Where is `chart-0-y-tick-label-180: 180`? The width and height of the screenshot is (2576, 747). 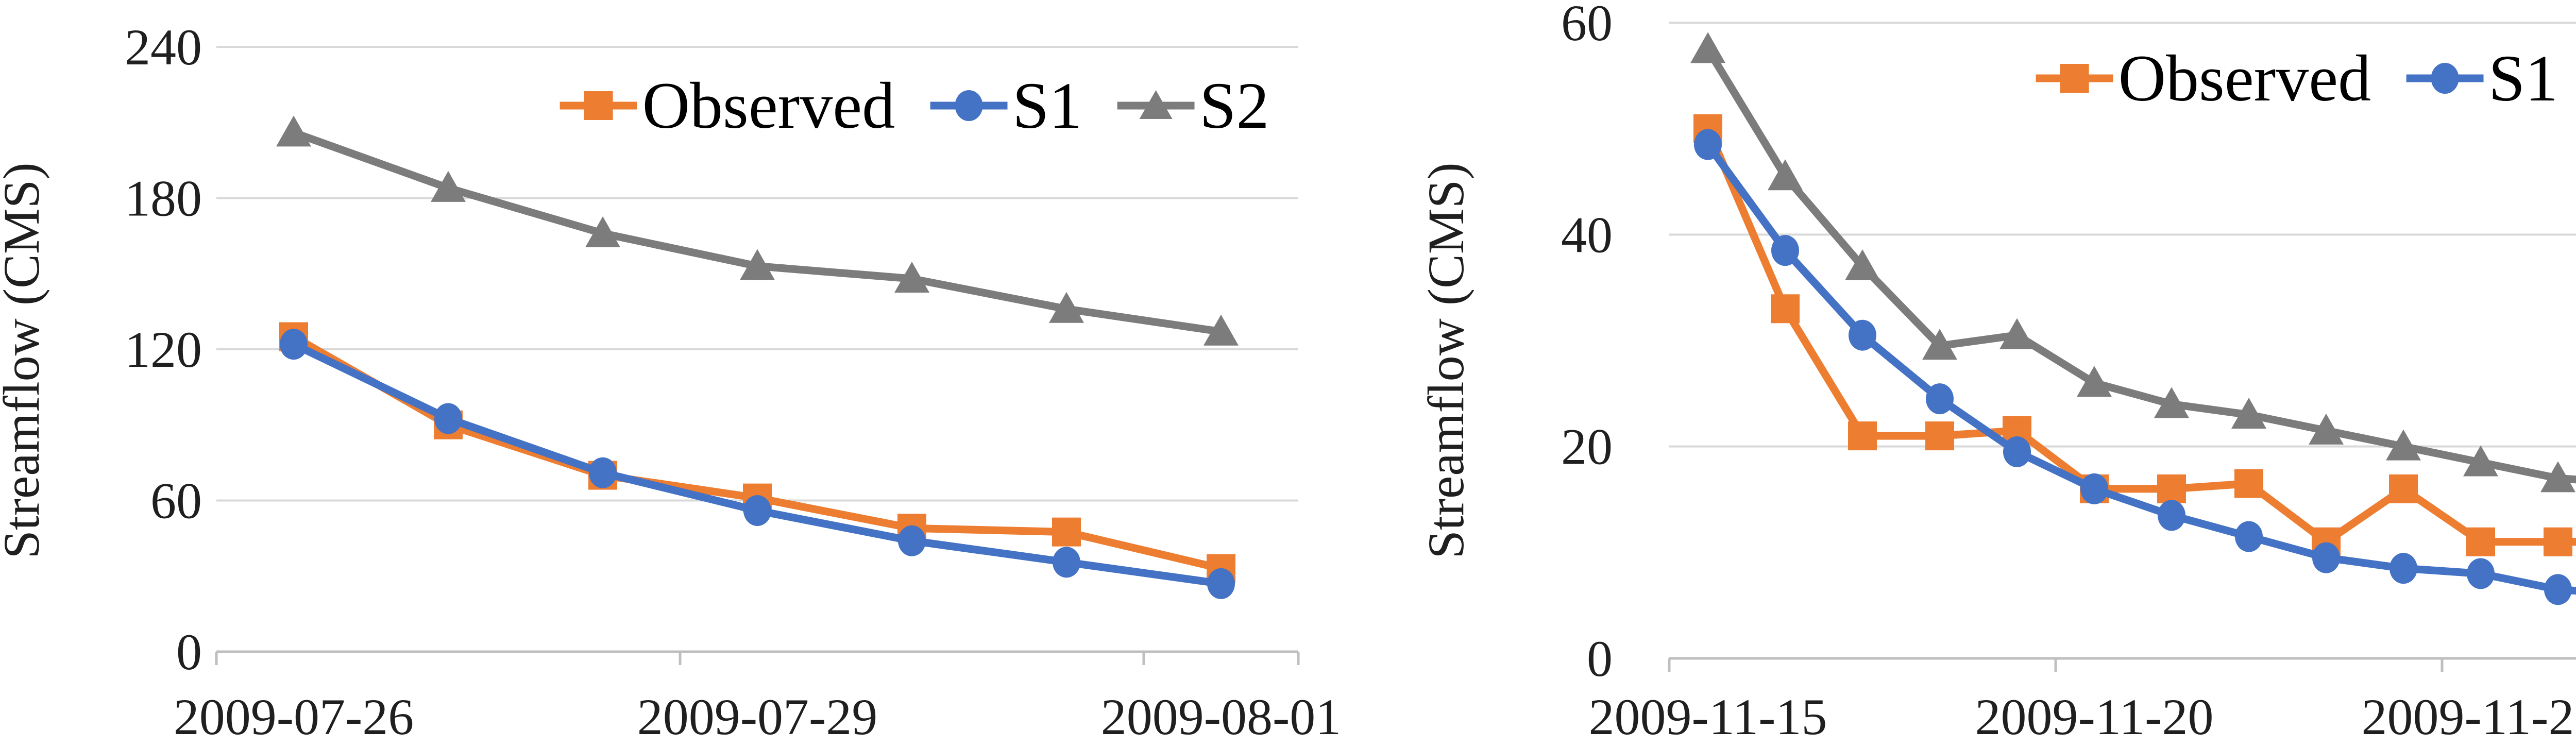
chart-0-y-tick-label-180: 180 is located at coordinates (163, 198).